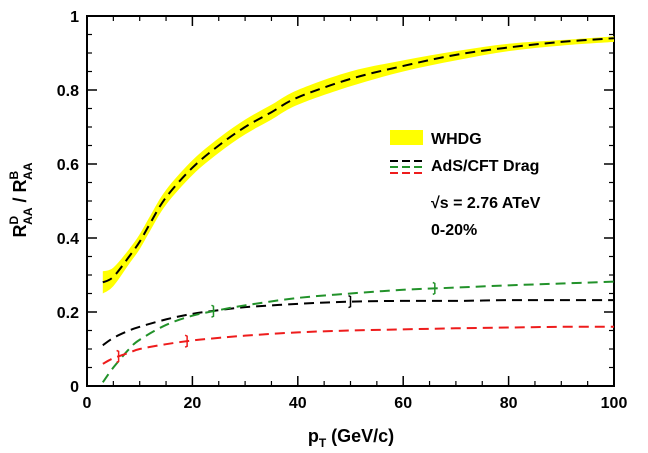 The width and height of the screenshot is (648, 453). What do you see at coordinates (485, 166) in the screenshot?
I see `legend-label-ads: AdS/CFT Drag` at bounding box center [485, 166].